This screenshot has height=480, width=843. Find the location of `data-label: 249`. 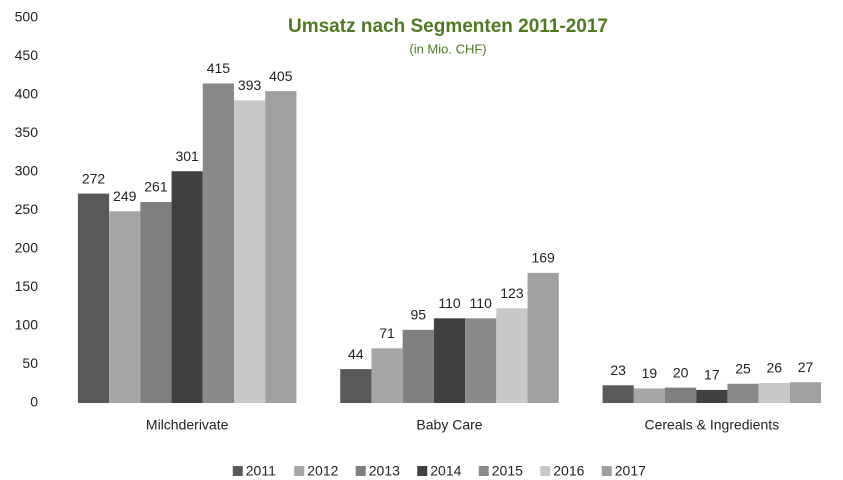

data-label: 249 is located at coordinates (125, 196).